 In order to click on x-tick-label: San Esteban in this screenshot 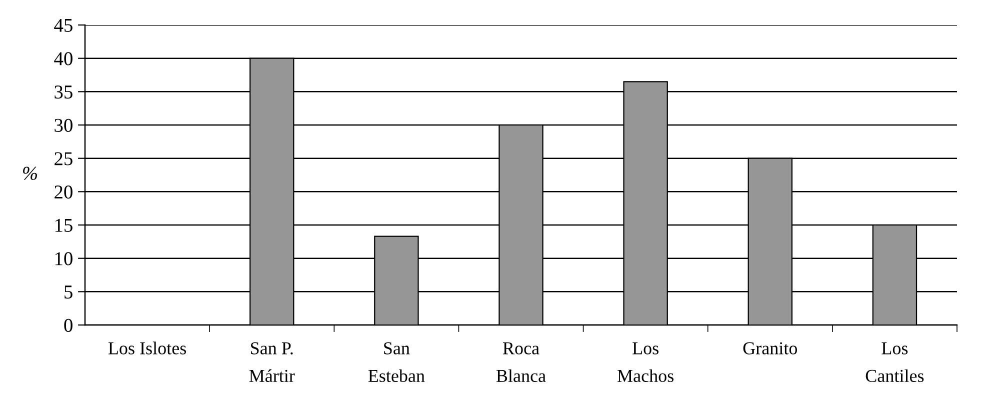, I will do `click(396, 362)`.